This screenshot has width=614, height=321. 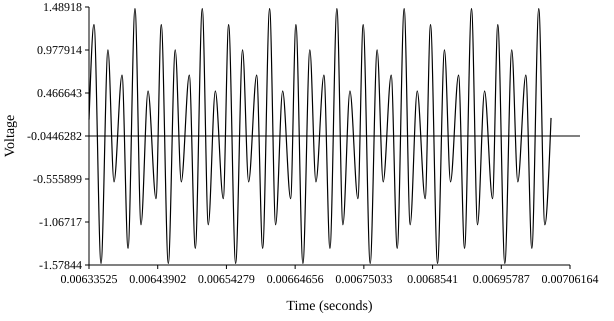 What do you see at coordinates (59, 50) in the screenshot?
I see `y-tick-label: 0.977914` at bounding box center [59, 50].